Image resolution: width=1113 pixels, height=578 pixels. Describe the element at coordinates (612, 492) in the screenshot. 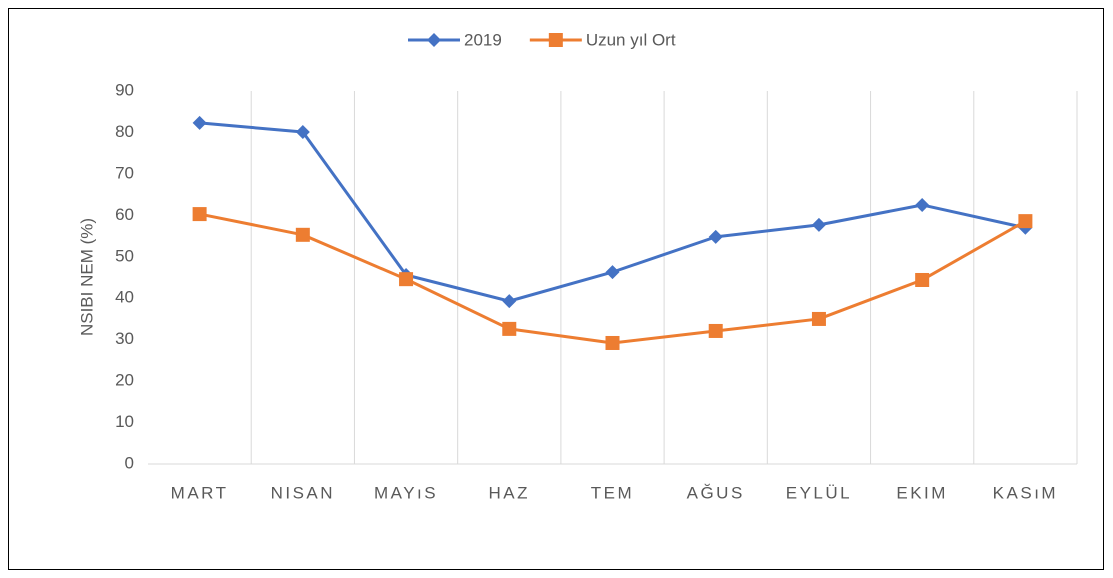

I see `x-tick-label: TEM` at that location.